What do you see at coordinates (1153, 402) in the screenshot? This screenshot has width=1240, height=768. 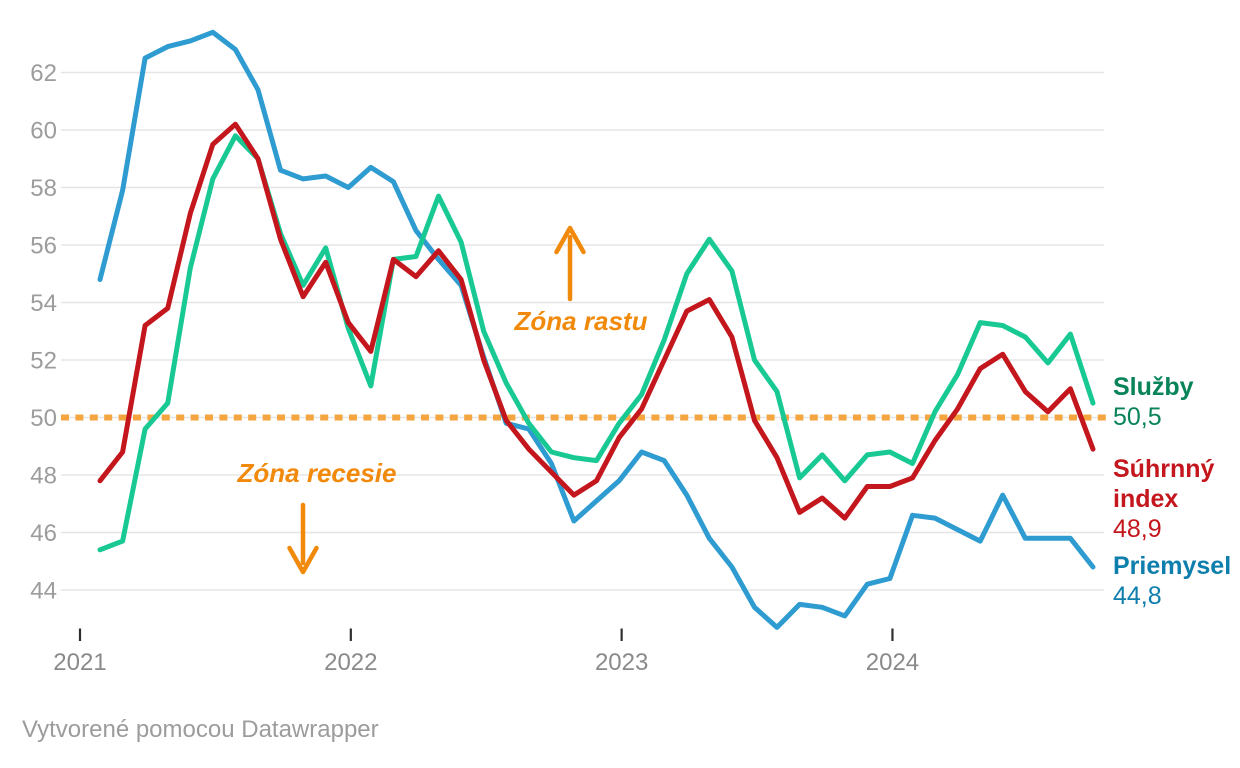 I see `legend-entry-services: Služby 50,5` at bounding box center [1153, 402].